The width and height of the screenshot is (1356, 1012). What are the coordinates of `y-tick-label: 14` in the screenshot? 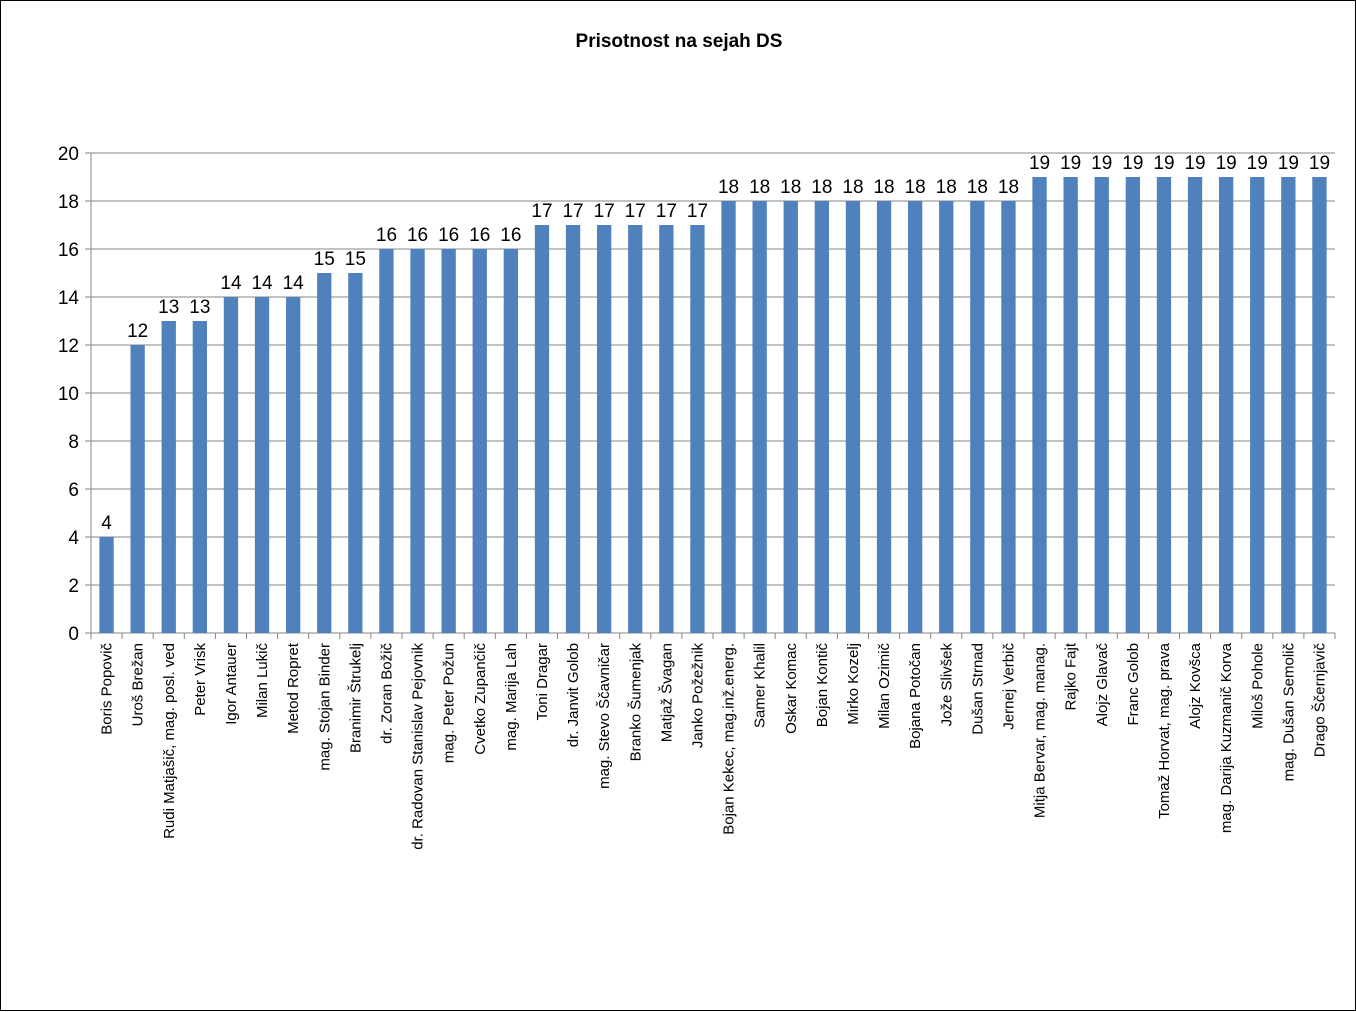 It's located at (69, 298).